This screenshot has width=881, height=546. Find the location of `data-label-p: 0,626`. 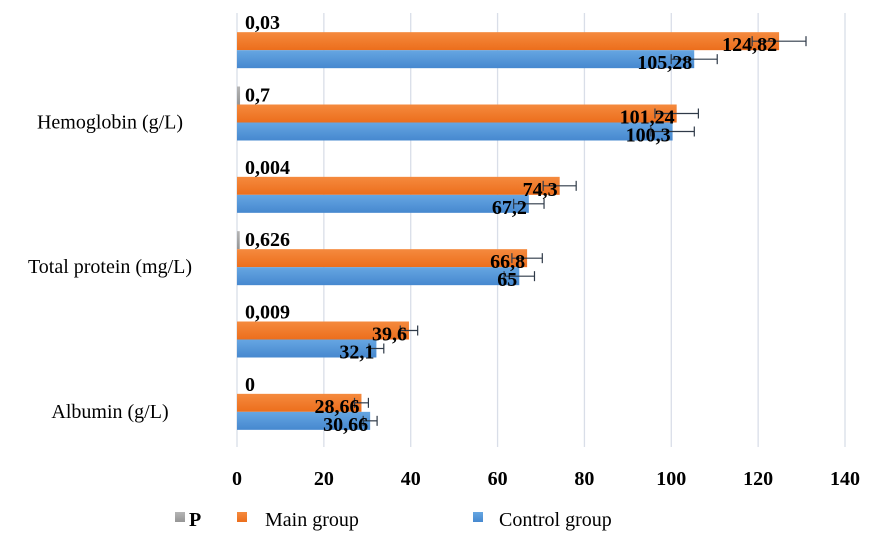

data-label-p: 0,626 is located at coordinates (267, 240).